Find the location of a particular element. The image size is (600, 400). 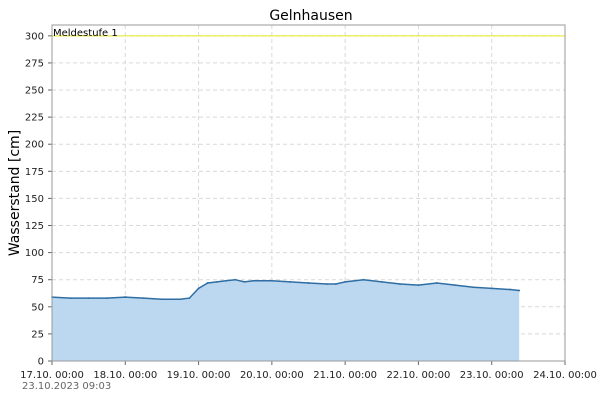

y-tick-label: 175 is located at coordinates (34, 172).